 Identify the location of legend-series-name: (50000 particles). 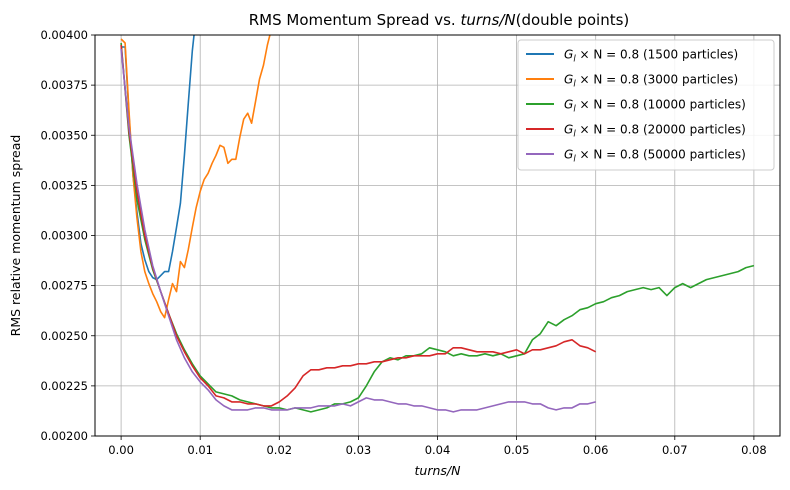
(694, 155).